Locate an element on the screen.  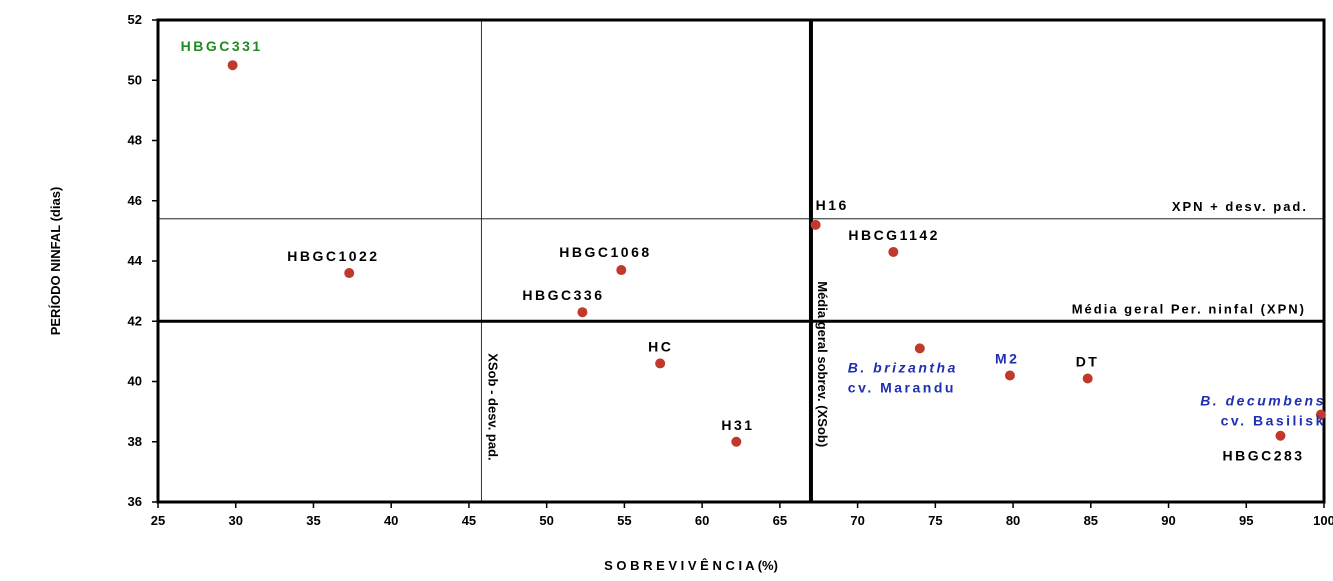
x-tick-label: 25 is located at coordinates (158, 520).